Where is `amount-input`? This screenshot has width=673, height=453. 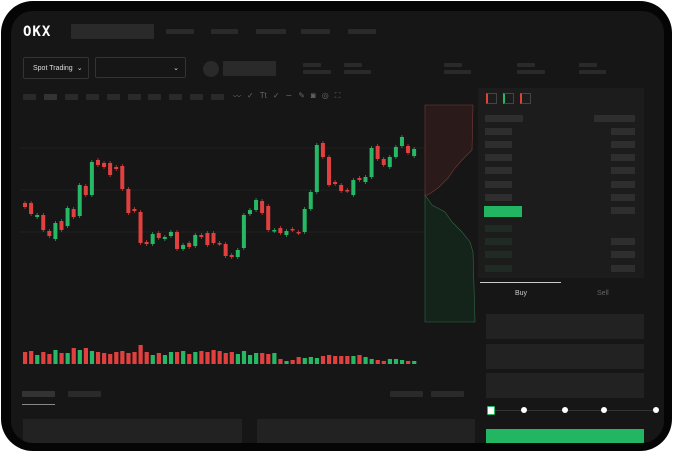 amount-input is located at coordinates (565, 356).